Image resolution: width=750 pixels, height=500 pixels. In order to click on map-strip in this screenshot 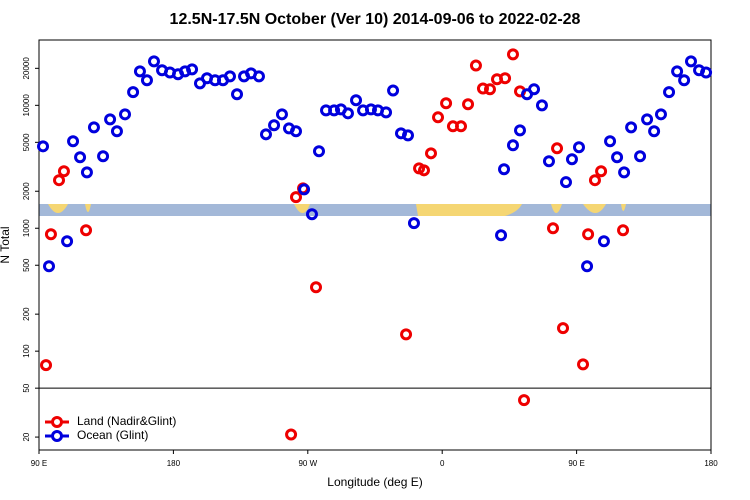, I will do `click(375, 210)`.